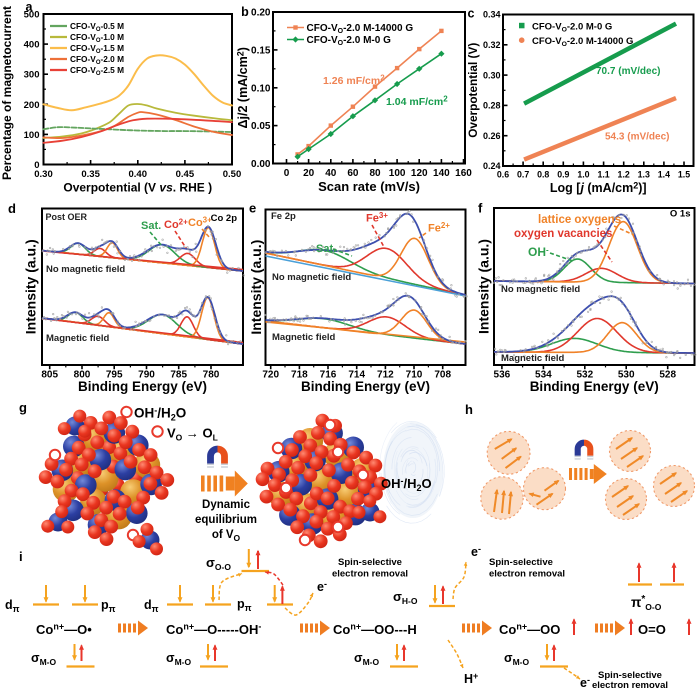 The width and height of the screenshot is (700, 688). What do you see at coordinates (97, 38) in the screenshot?
I see `svg-text: CFO-VO-1.0 M` at bounding box center [97, 38].